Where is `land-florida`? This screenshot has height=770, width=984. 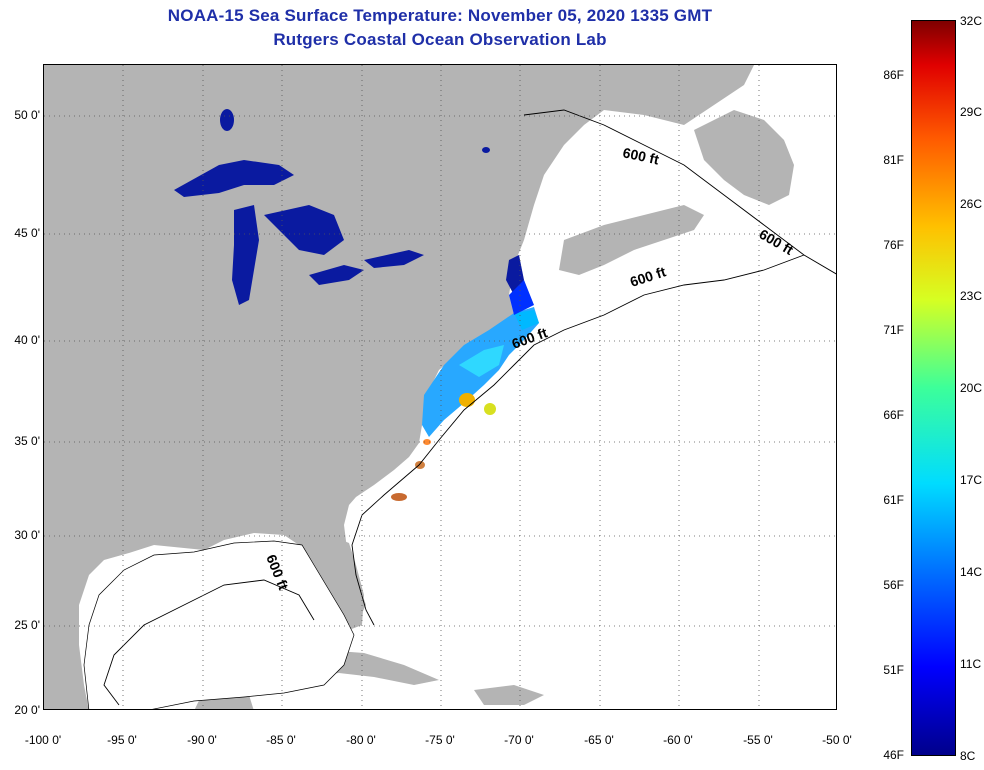 land-florida is located at coordinates (331, 582).